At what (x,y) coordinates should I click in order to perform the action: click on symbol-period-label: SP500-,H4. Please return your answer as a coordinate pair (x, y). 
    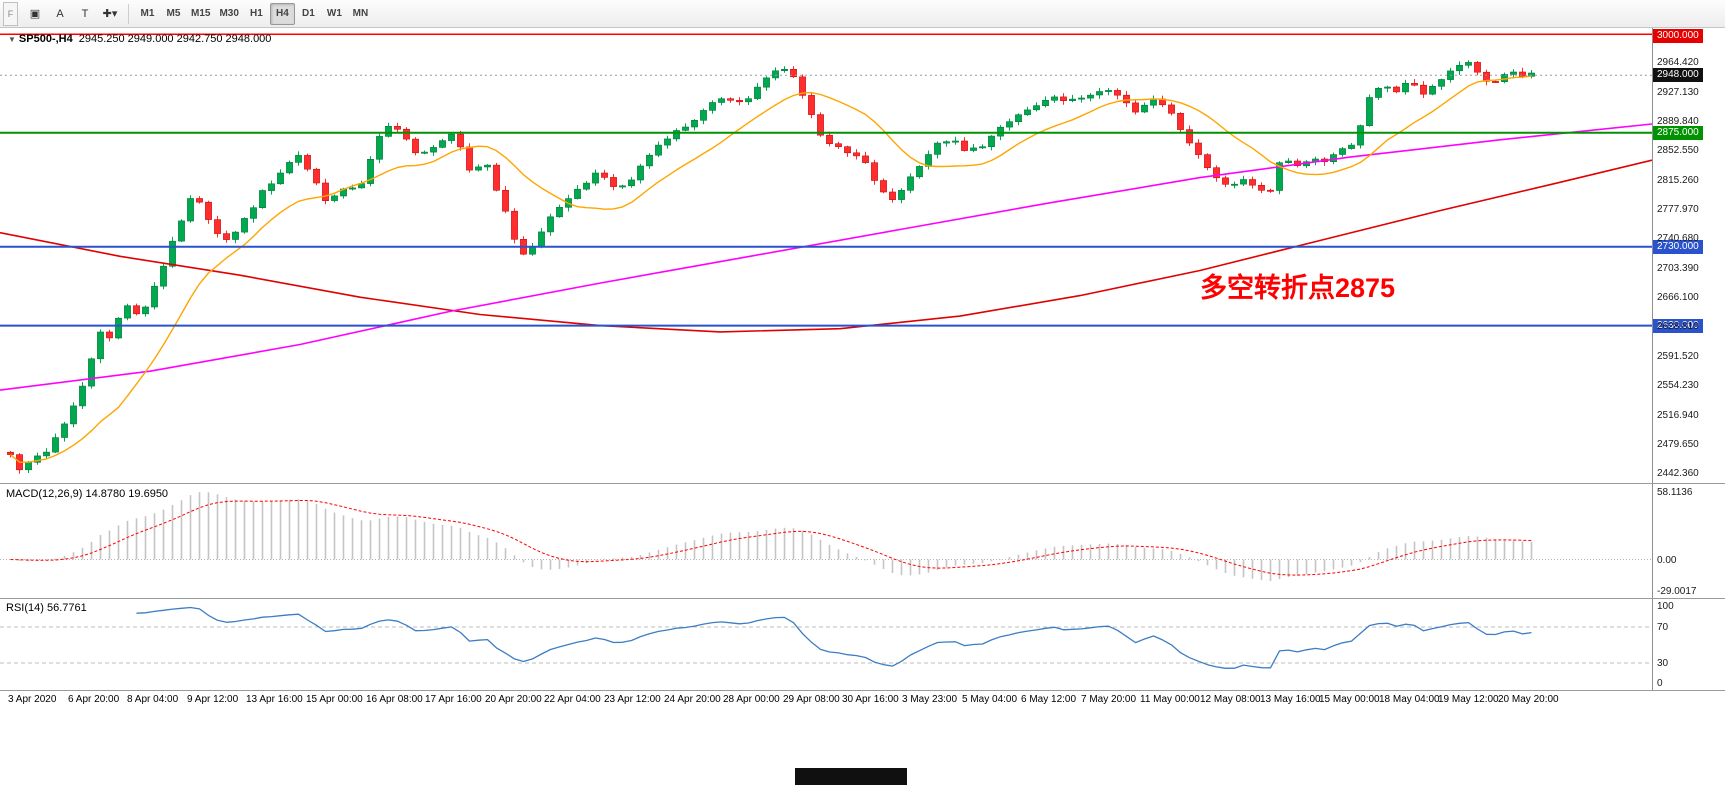
    Looking at the image, I should click on (45, 39).